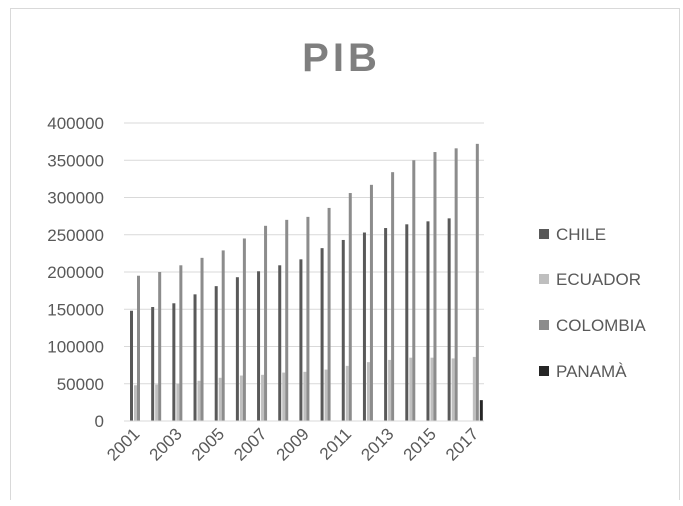  Describe the element at coordinates (305, 396) in the screenshot. I see `bar-ecuador-2009` at that location.